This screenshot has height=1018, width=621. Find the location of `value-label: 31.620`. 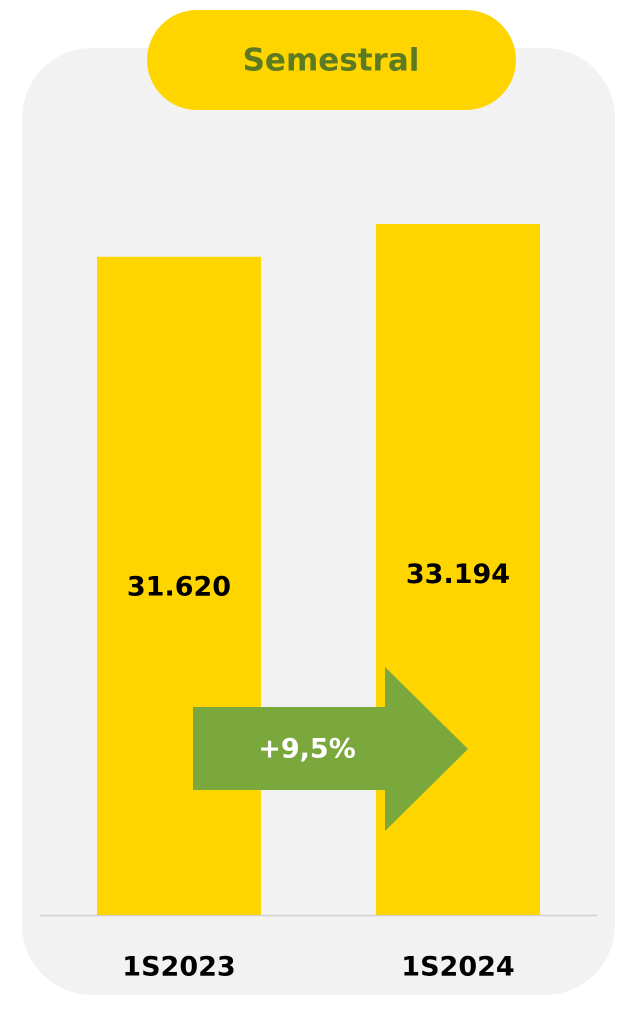

value-label: 31.620 is located at coordinates (179, 586).